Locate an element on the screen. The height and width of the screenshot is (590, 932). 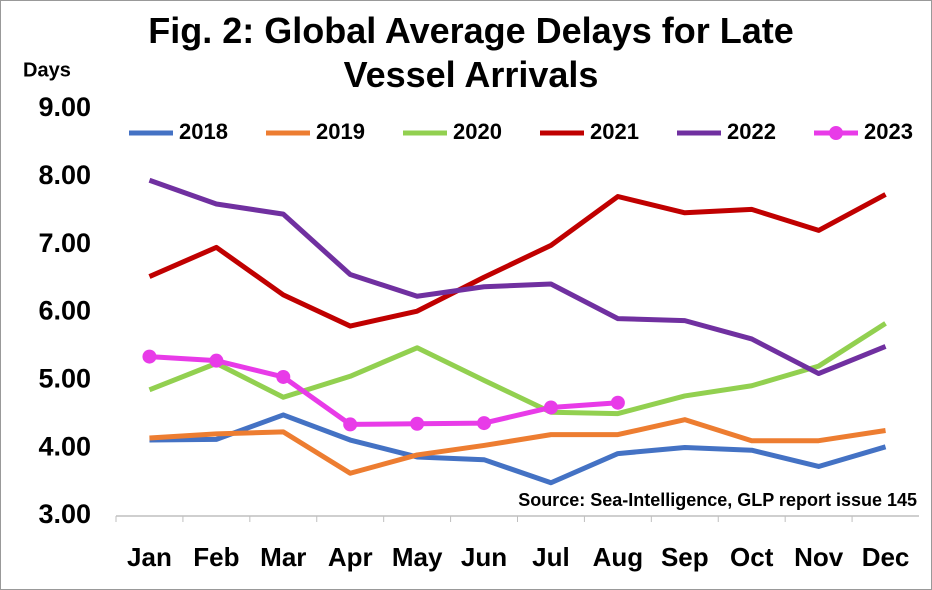
legend-label: 2018 is located at coordinates (203, 131).